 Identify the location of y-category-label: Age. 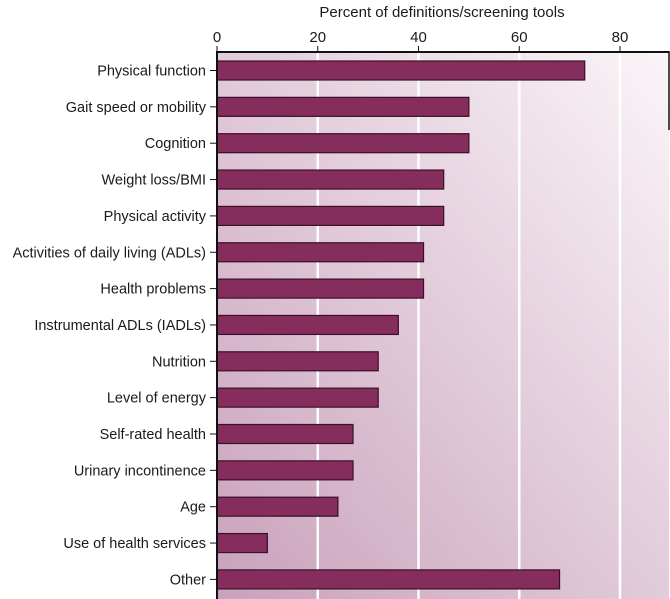
(193, 508).